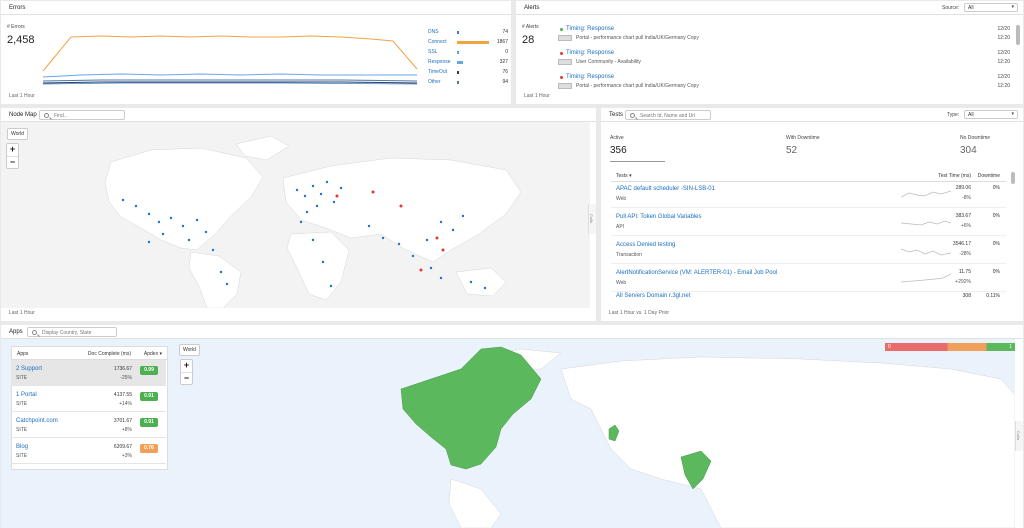 This screenshot has height=528, width=1024. Describe the element at coordinates (12, 162) in the screenshot. I see `node-zoom-out-button: −` at that location.